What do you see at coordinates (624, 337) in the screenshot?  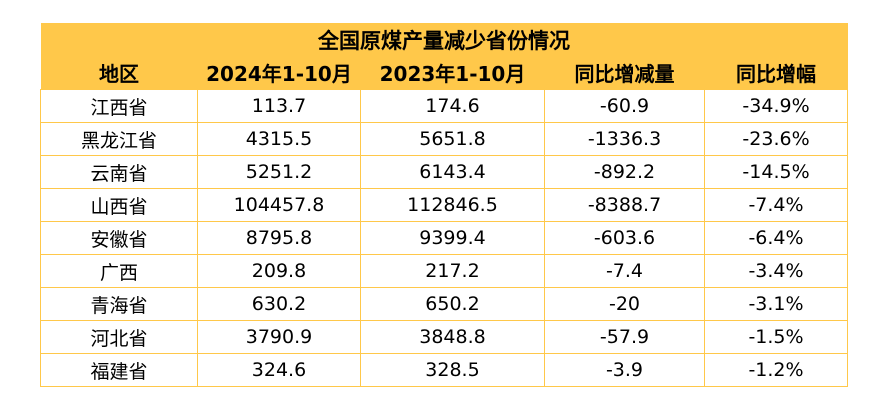 I see `cell-yoy-change: -57.9` at bounding box center [624, 337].